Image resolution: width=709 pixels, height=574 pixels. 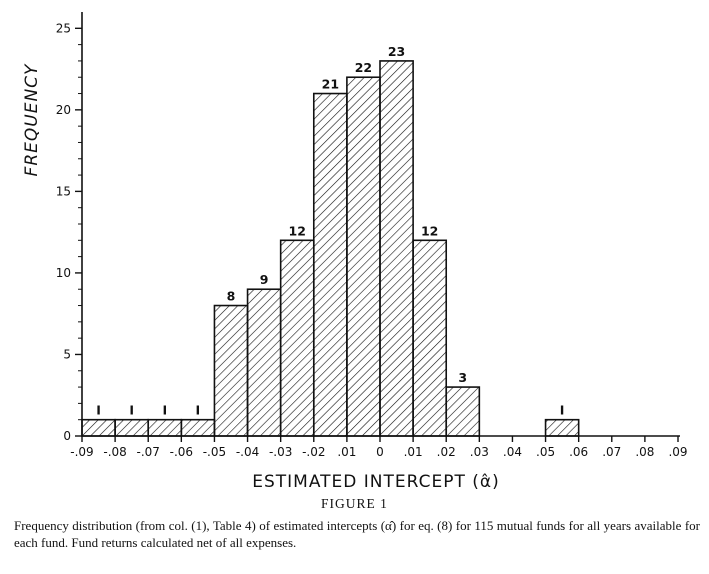 I want to click on y-tick-label: 5, so click(x=67, y=354).